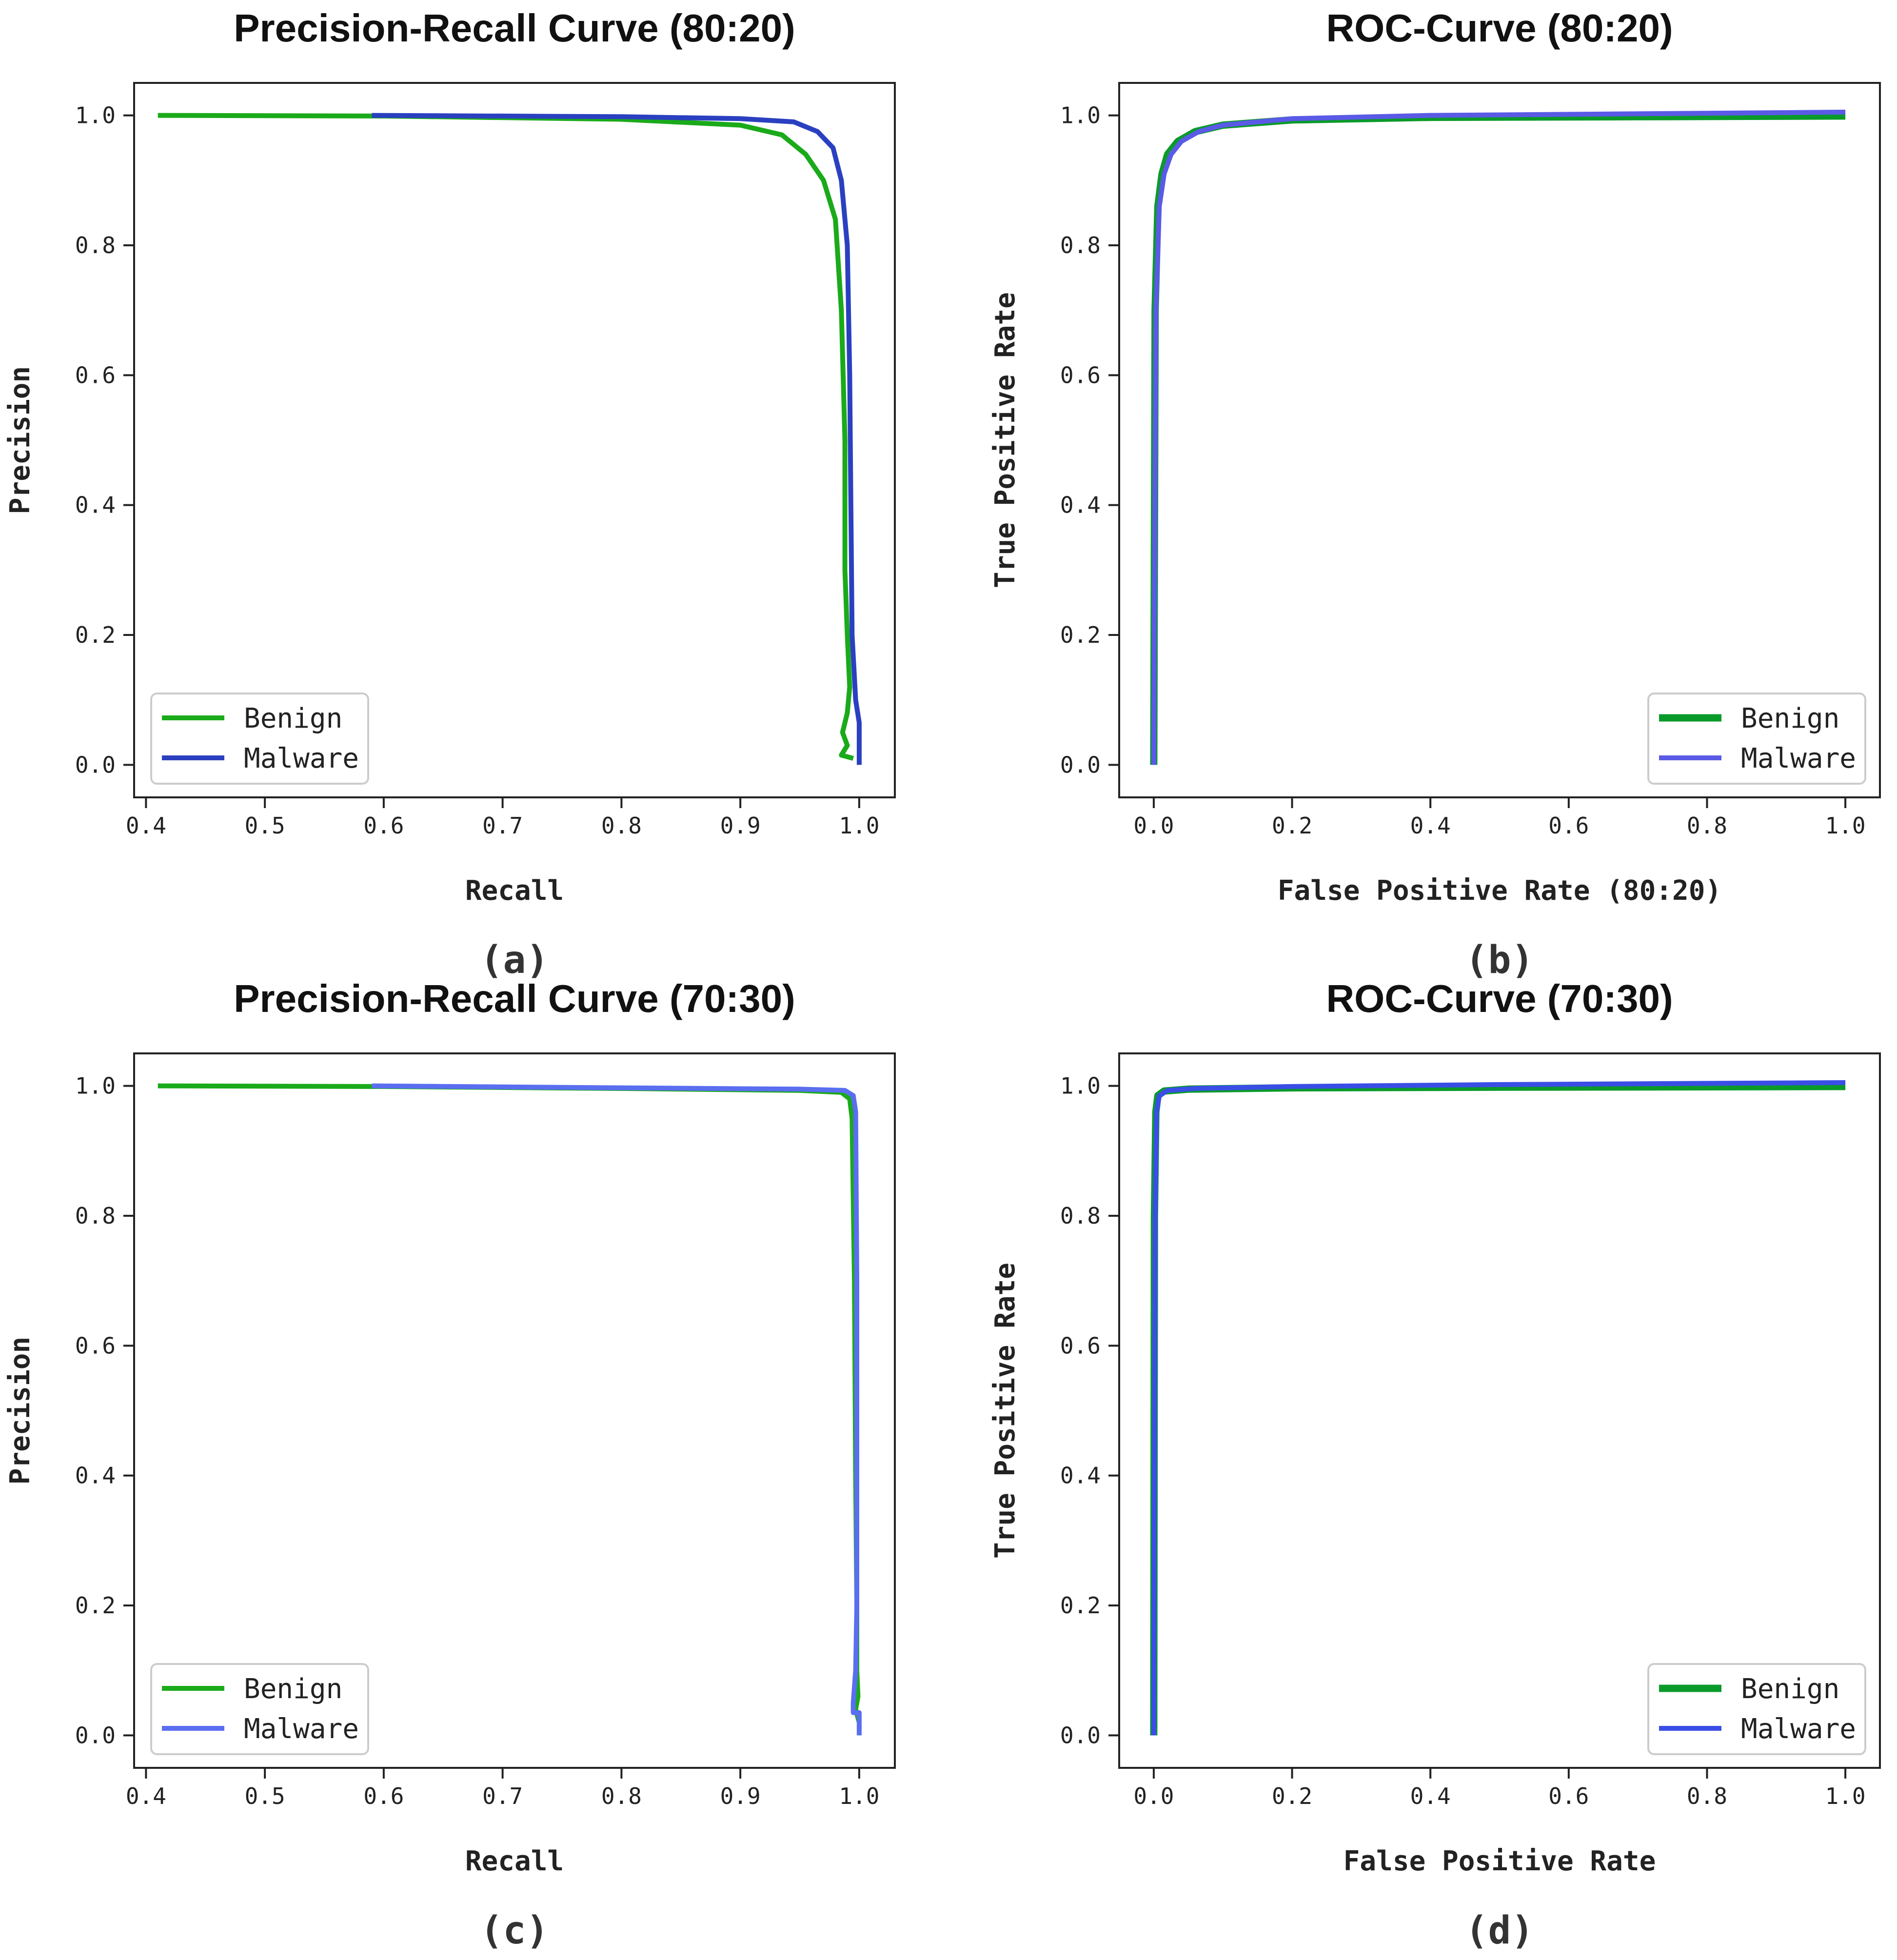  What do you see at coordinates (514, 28) in the screenshot?
I see `chart-title: Precision-Recall Curve (80:20)` at bounding box center [514, 28].